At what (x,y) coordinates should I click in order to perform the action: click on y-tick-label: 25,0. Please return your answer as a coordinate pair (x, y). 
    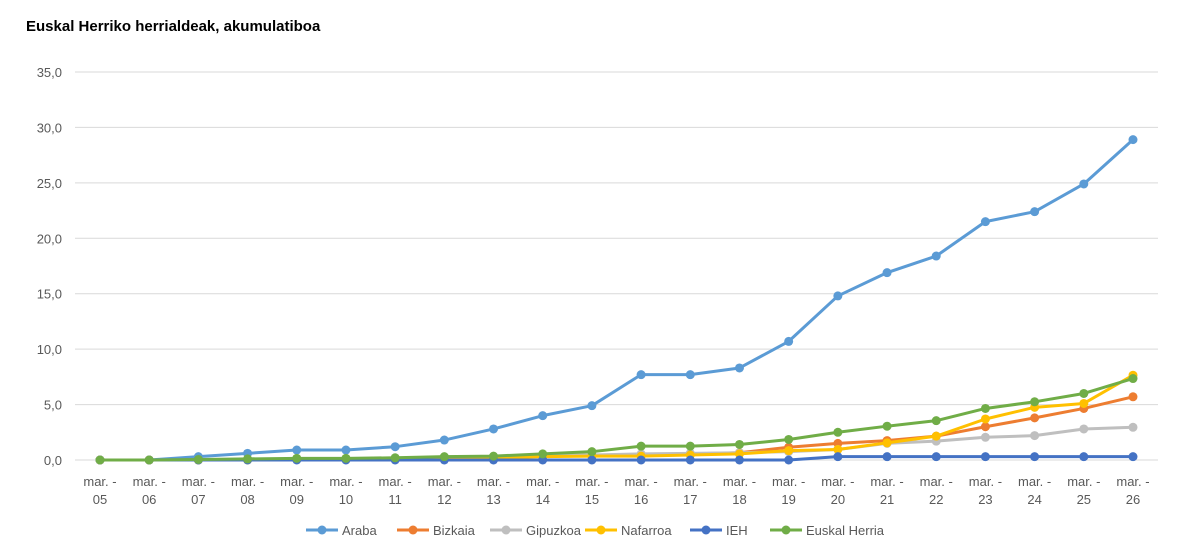
    Looking at the image, I should click on (49, 183).